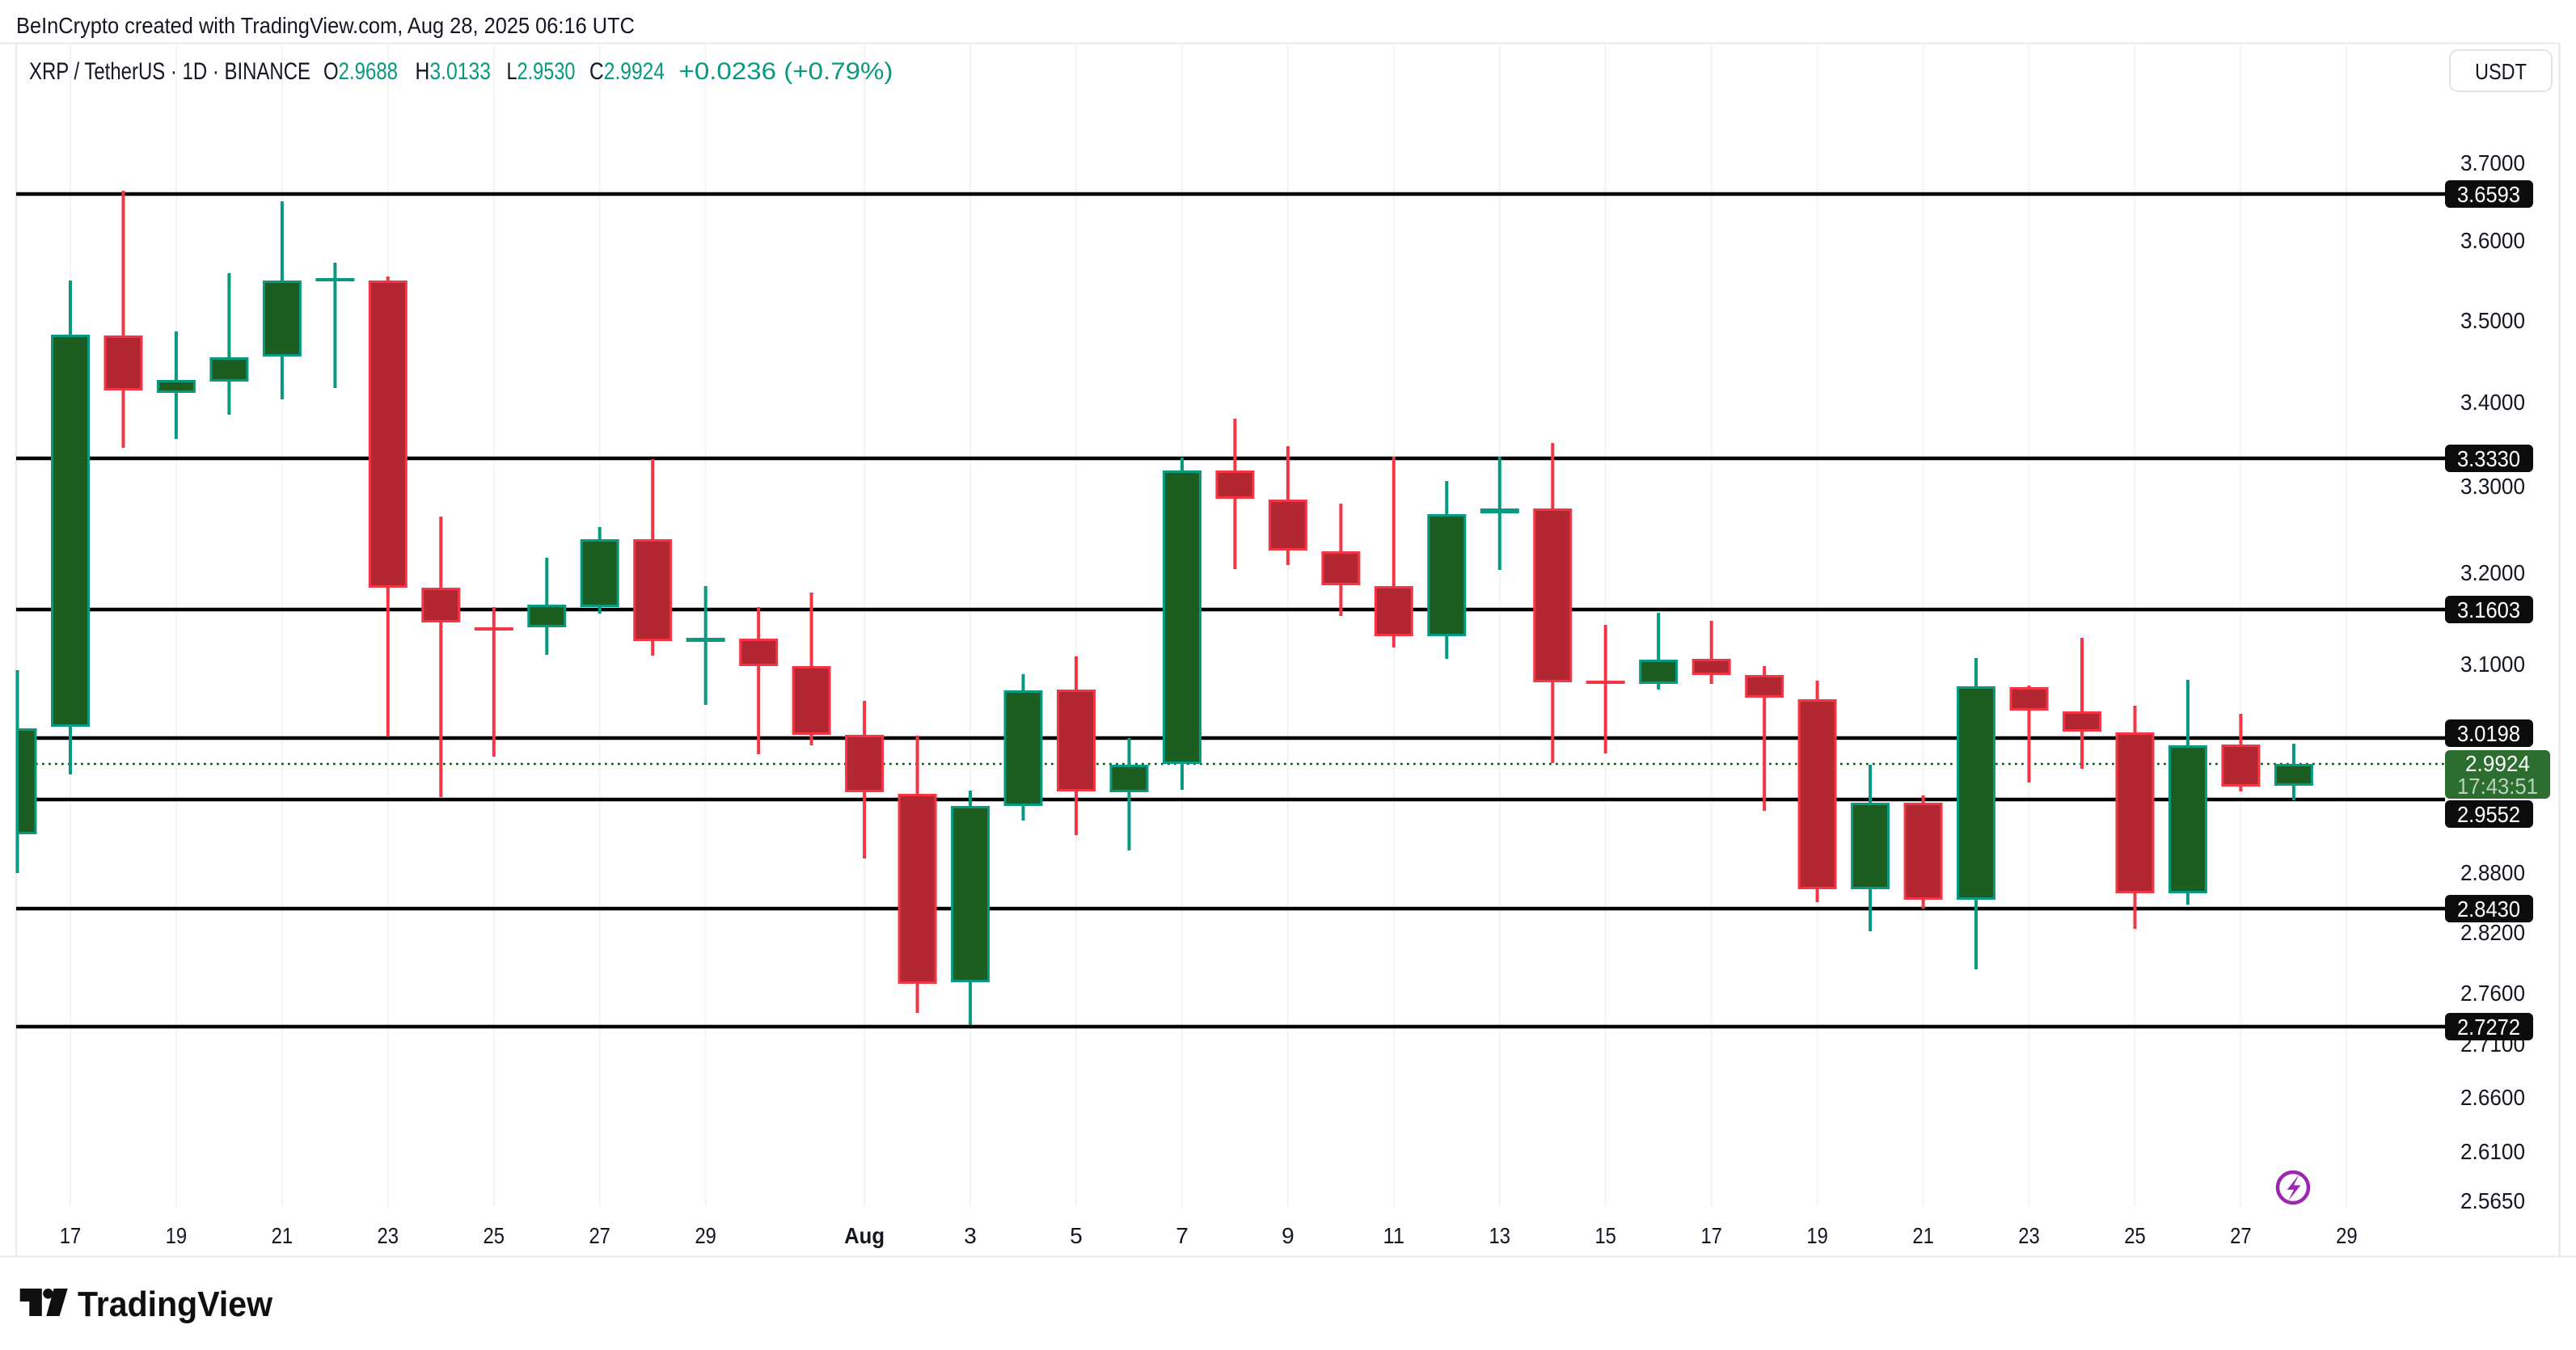  Describe the element at coordinates (1076, 1235) in the screenshot. I see `svg-text: 5` at that location.